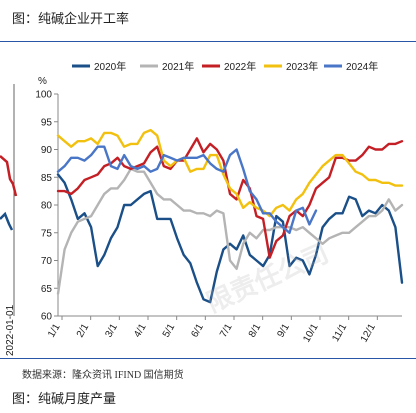  I want to click on left-panel-red-line, so click(9, 176).